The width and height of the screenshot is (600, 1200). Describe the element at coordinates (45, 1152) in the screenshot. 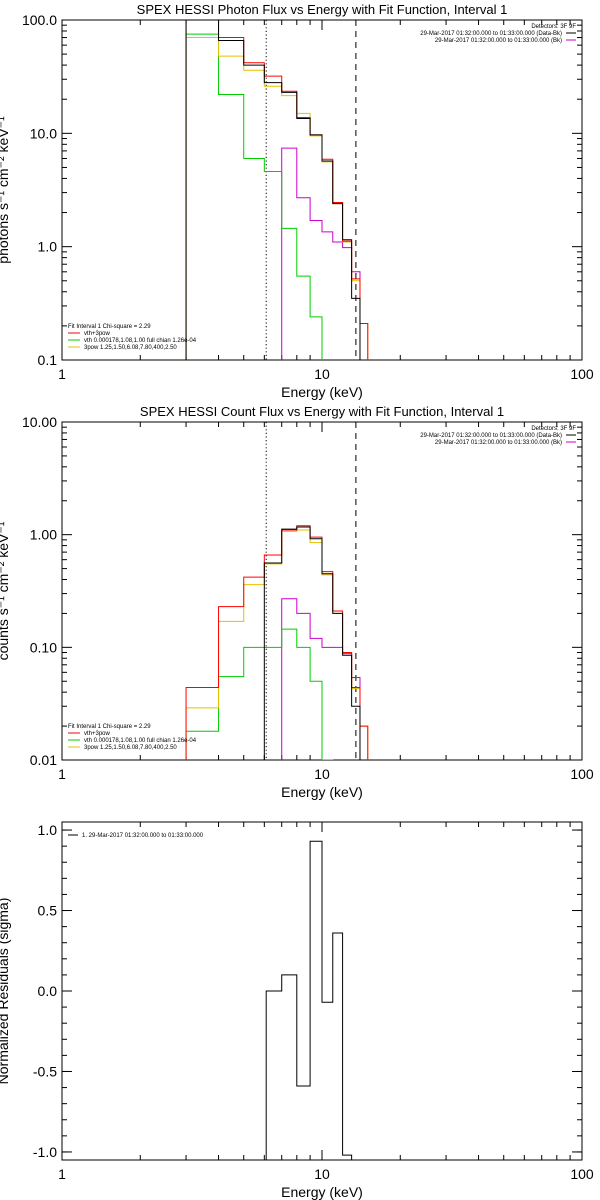

I see `y-tick-label: -1.0` at that location.